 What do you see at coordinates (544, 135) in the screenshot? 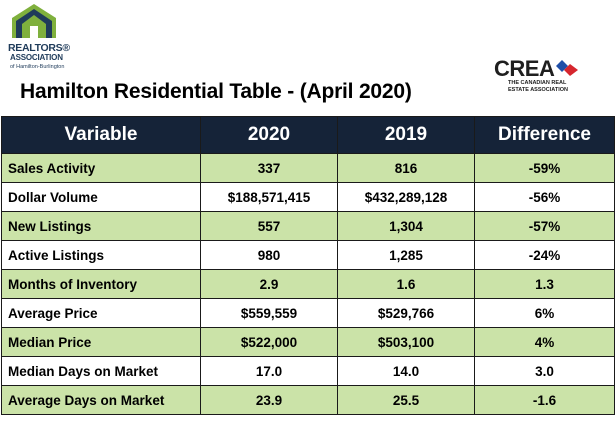
I see `header-difference: Difference` at bounding box center [544, 135].